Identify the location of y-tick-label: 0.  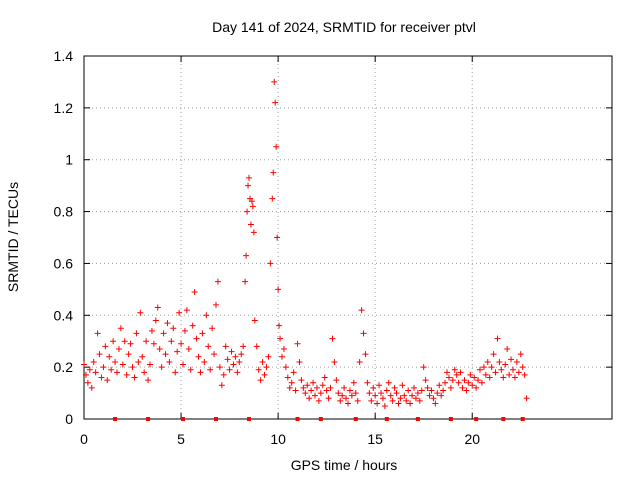
(69, 419).